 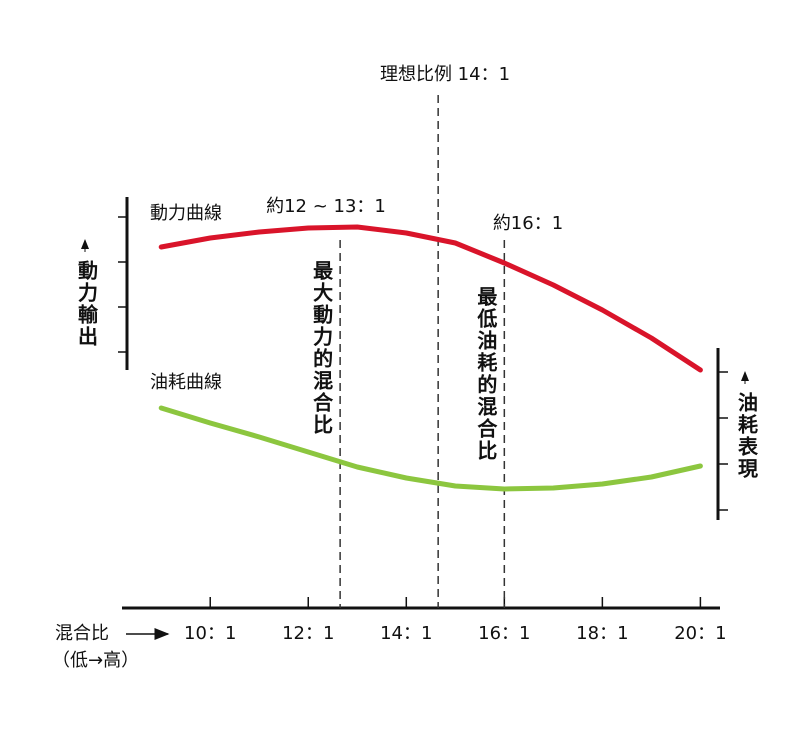 What do you see at coordinates (95, 660) in the screenshot?
I see `x-label-note: （低→高）` at bounding box center [95, 660].